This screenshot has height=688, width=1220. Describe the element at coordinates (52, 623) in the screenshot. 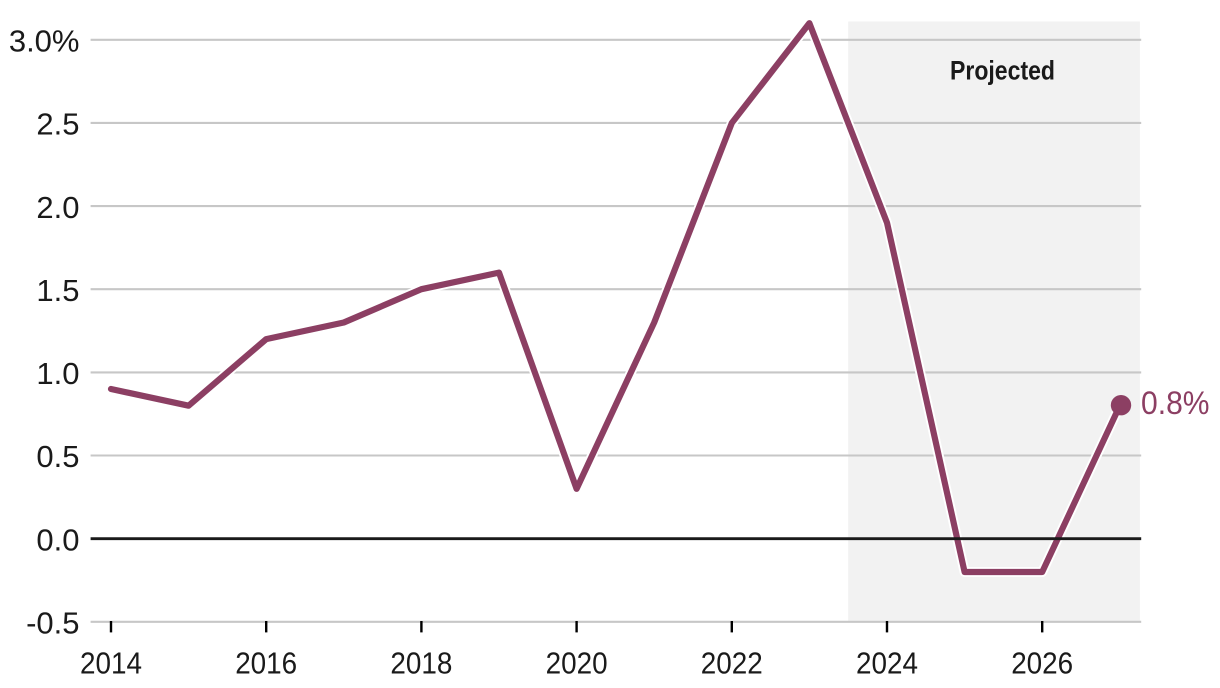

I see `svg-text: -0.5` at that location.